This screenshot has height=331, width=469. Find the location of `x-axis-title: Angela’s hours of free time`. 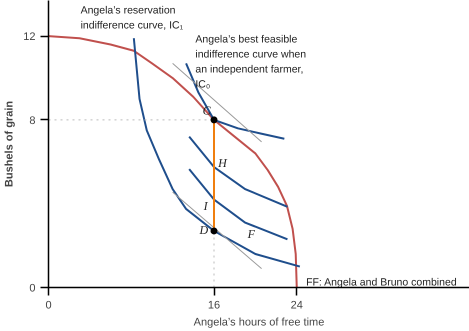

x-axis-title: Angela’s hours of free time is located at coordinates (259, 322).